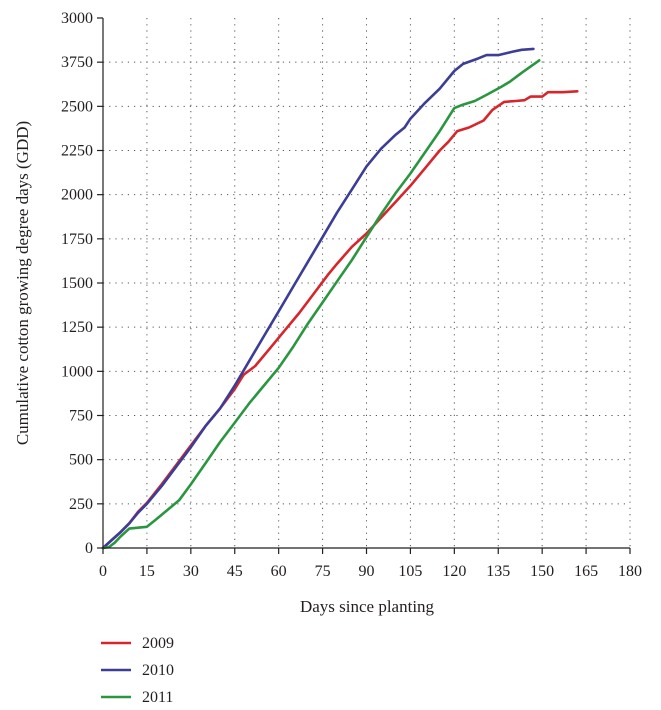 This screenshot has width=661, height=710. Describe the element at coordinates (77, 371) in the screenshot. I see `y-tick-label: 1000` at that location.